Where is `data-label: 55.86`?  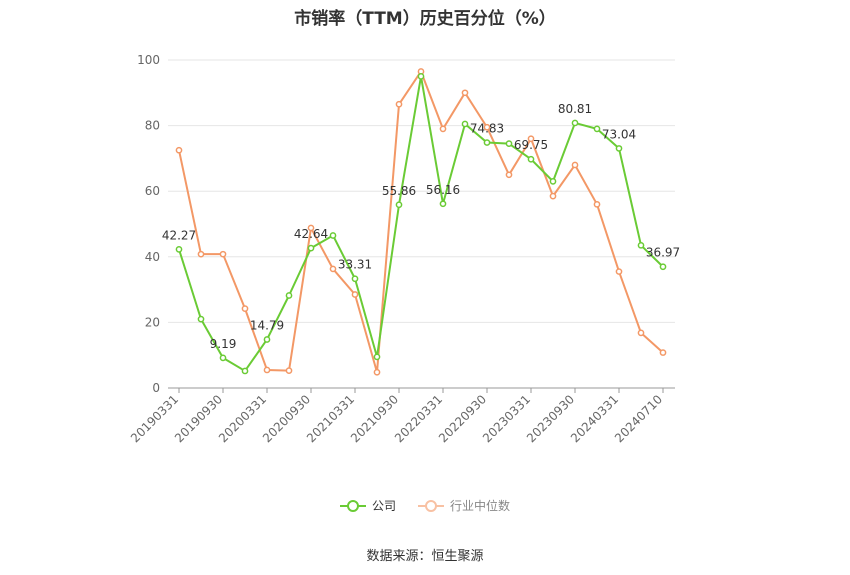 data-label: 55.86 is located at coordinates (399, 191).